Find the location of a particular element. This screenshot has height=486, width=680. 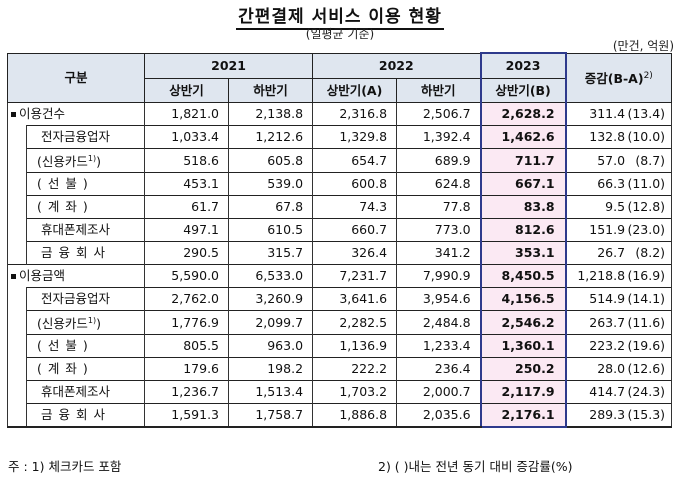

change-cell: 311.4 (13.4) is located at coordinates (619, 114).